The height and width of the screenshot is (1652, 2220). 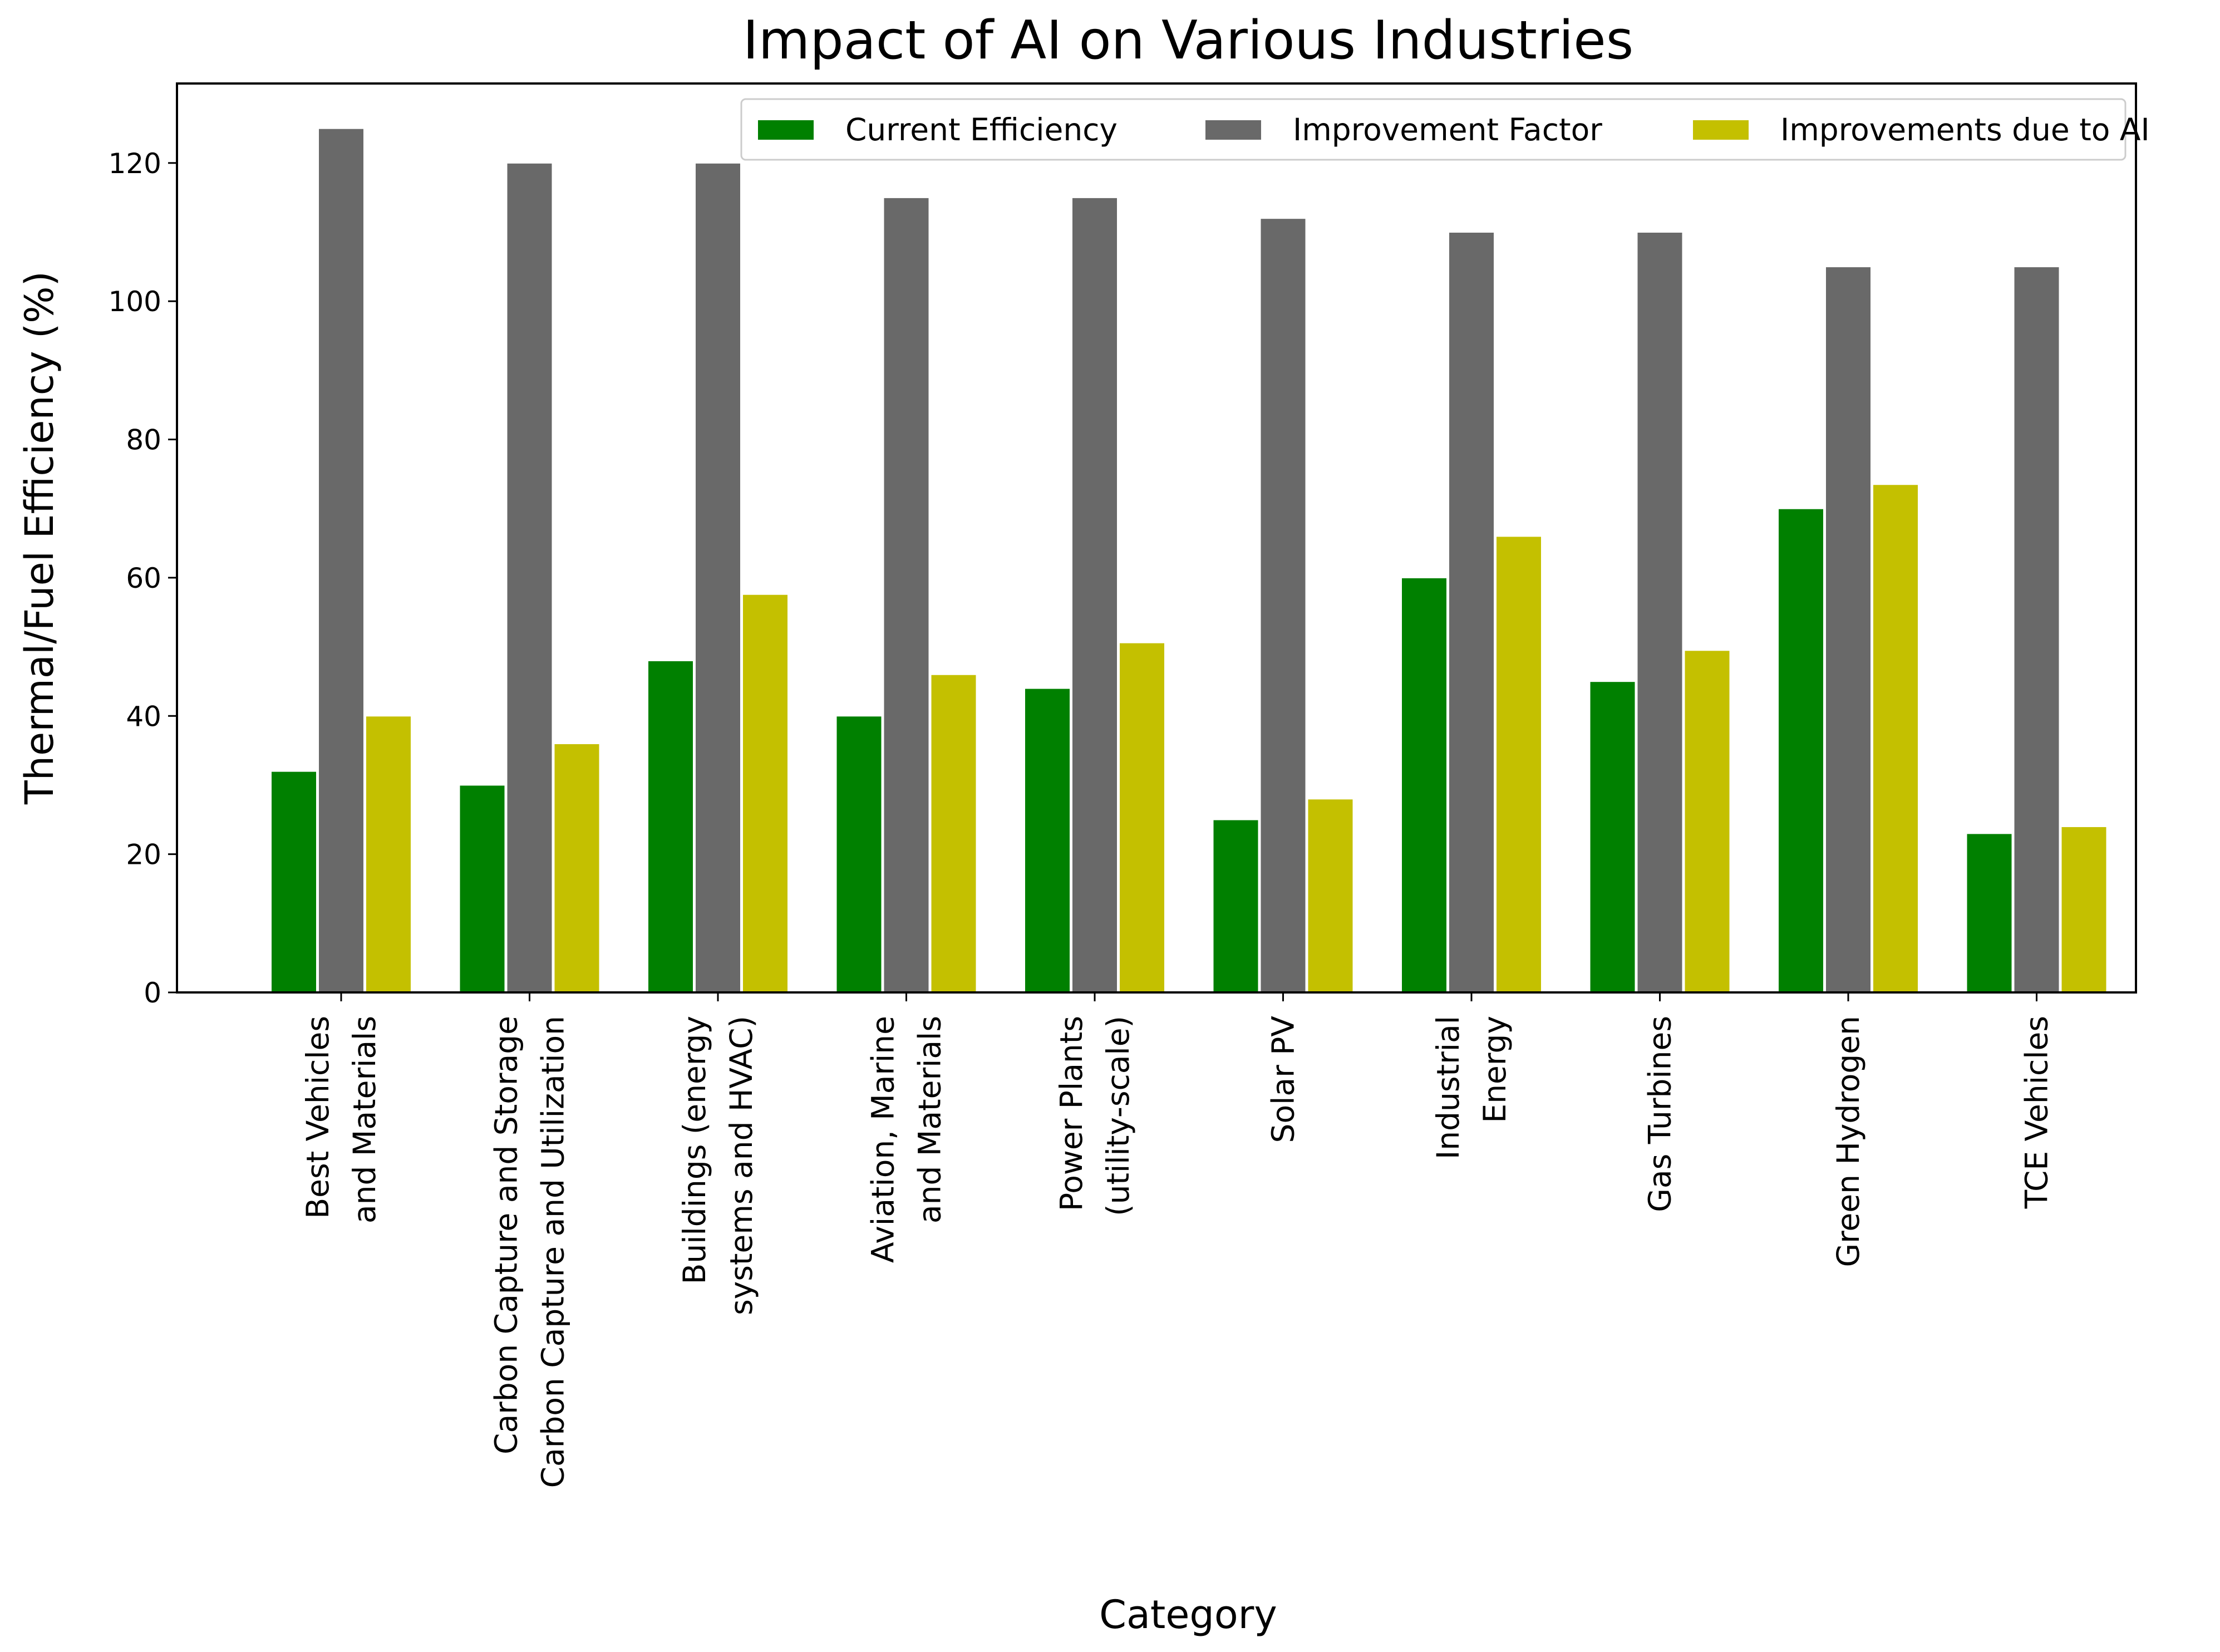 I want to click on legend-label-improvement-factor: Improvement Factor, so click(x=1447, y=130).